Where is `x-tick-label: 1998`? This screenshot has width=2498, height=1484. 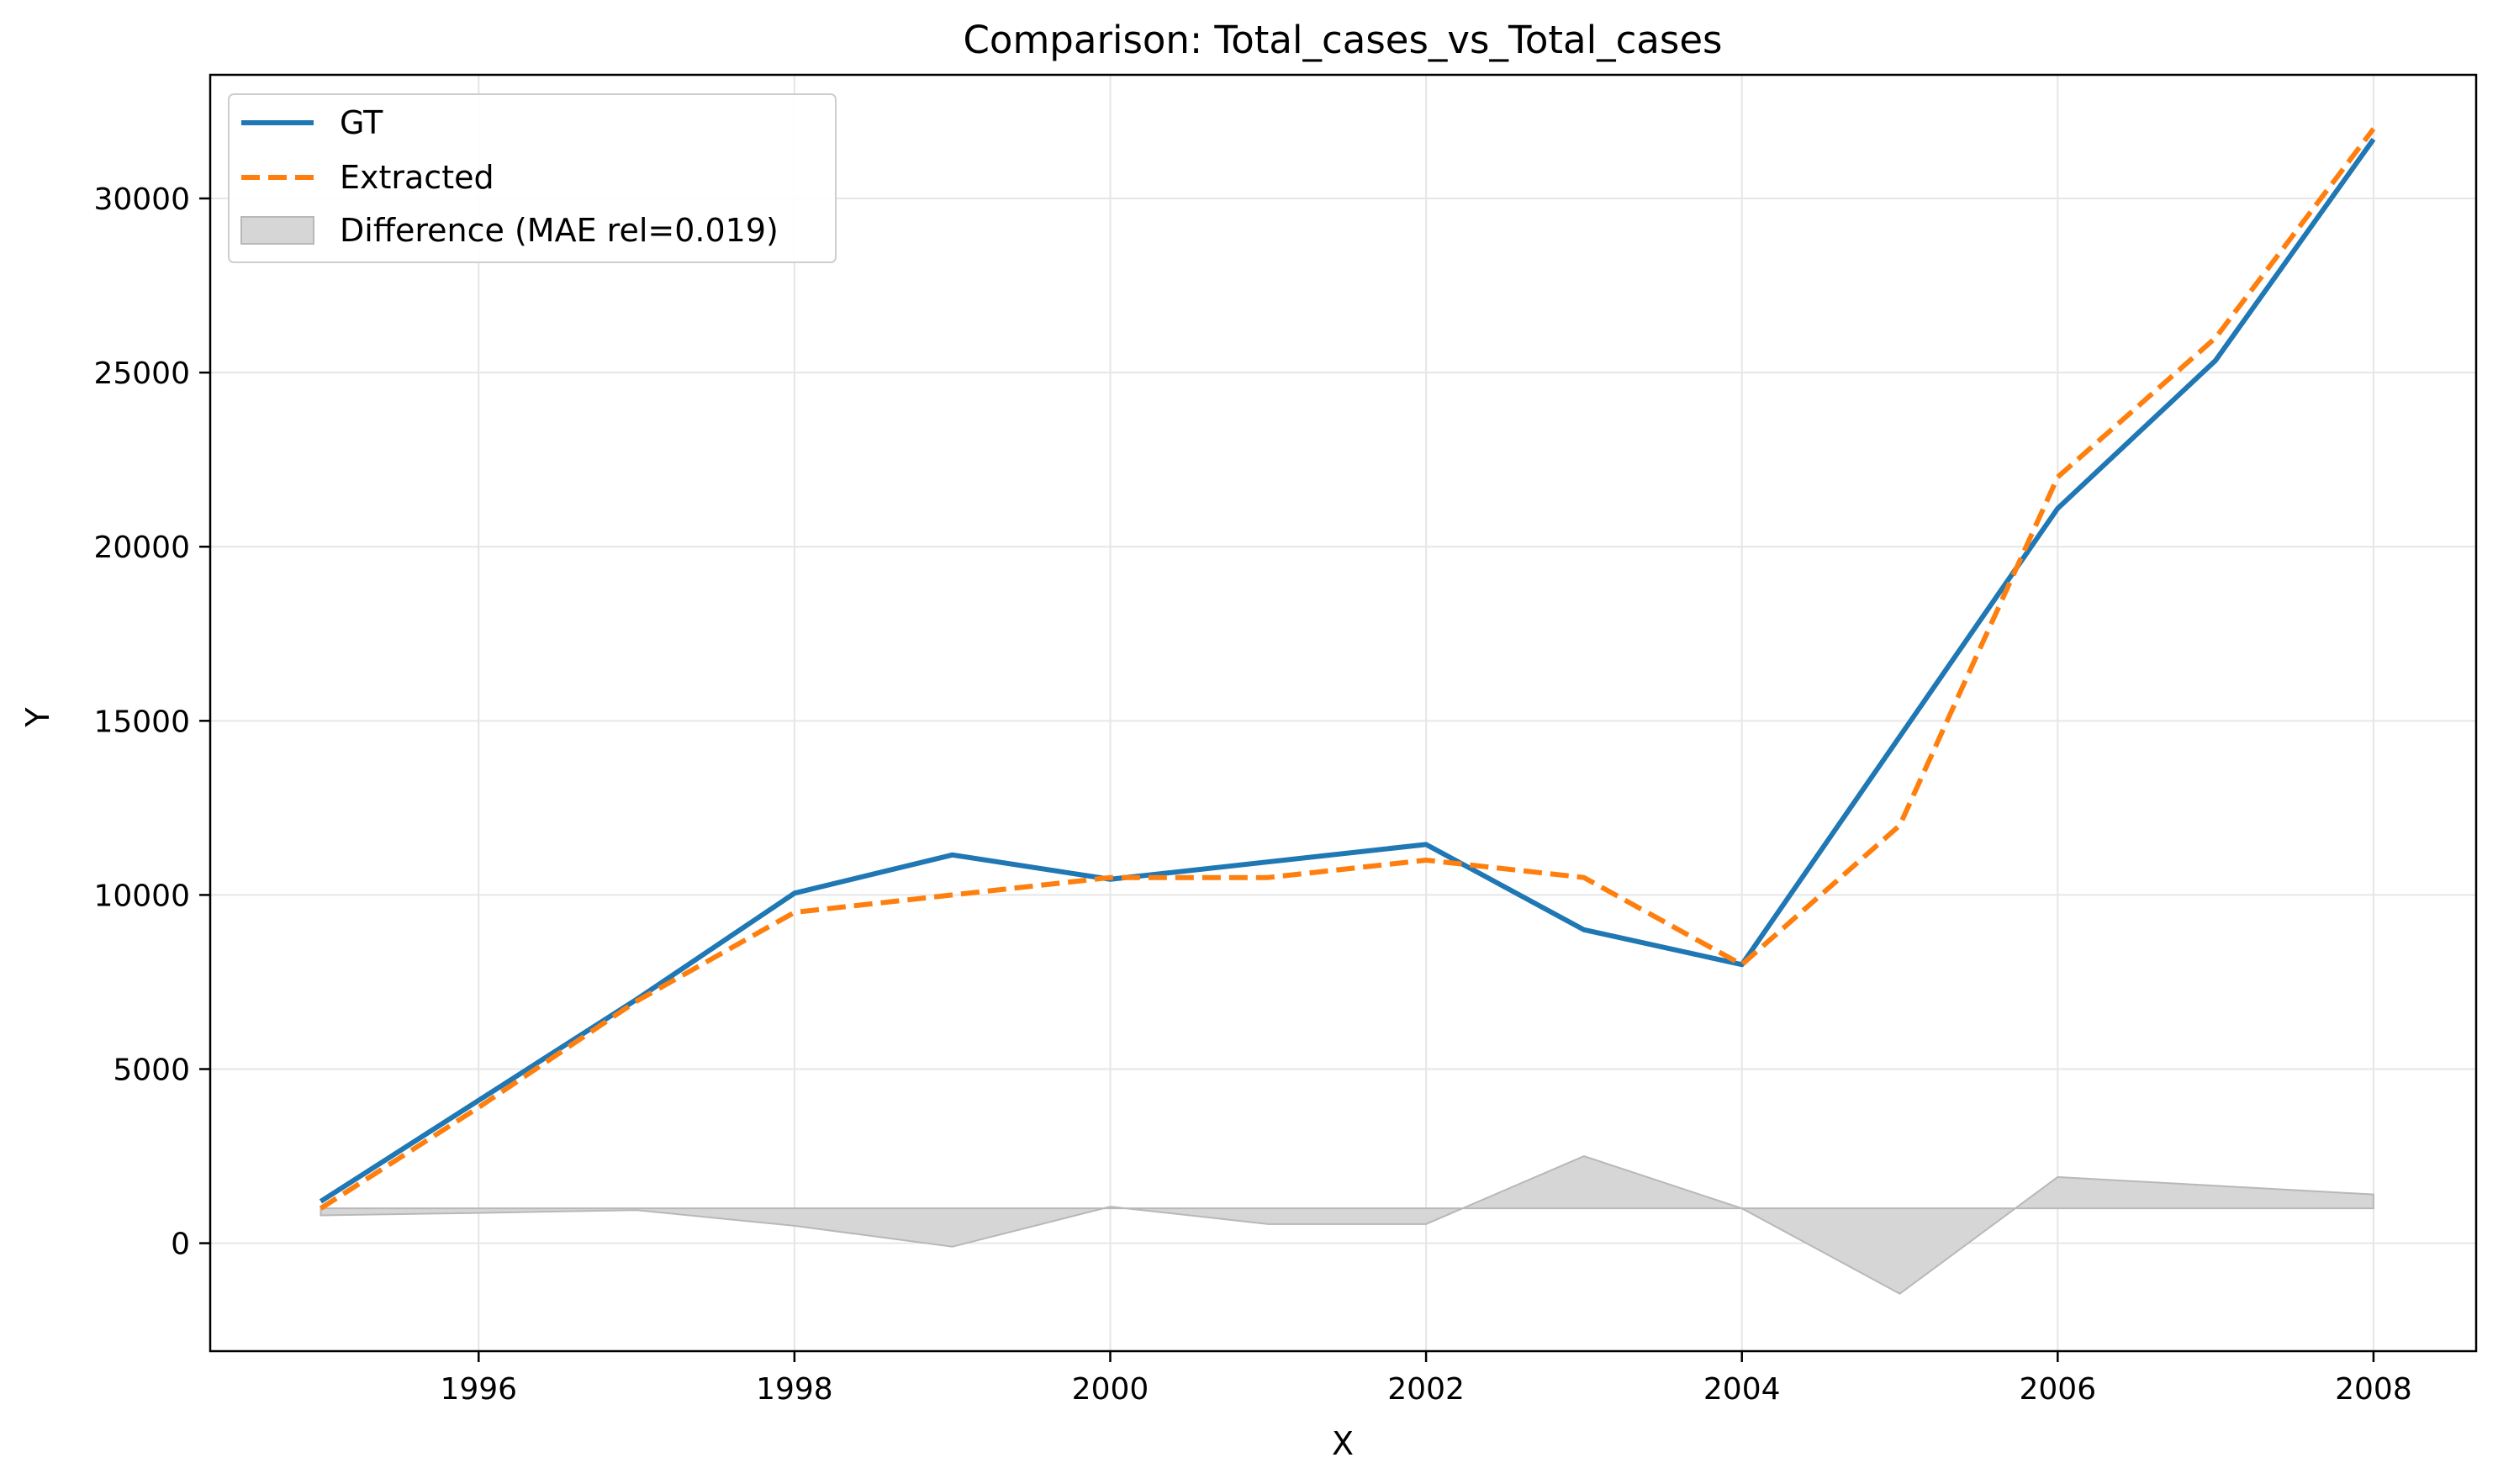
x-tick-label: 1998 is located at coordinates (794, 1389).